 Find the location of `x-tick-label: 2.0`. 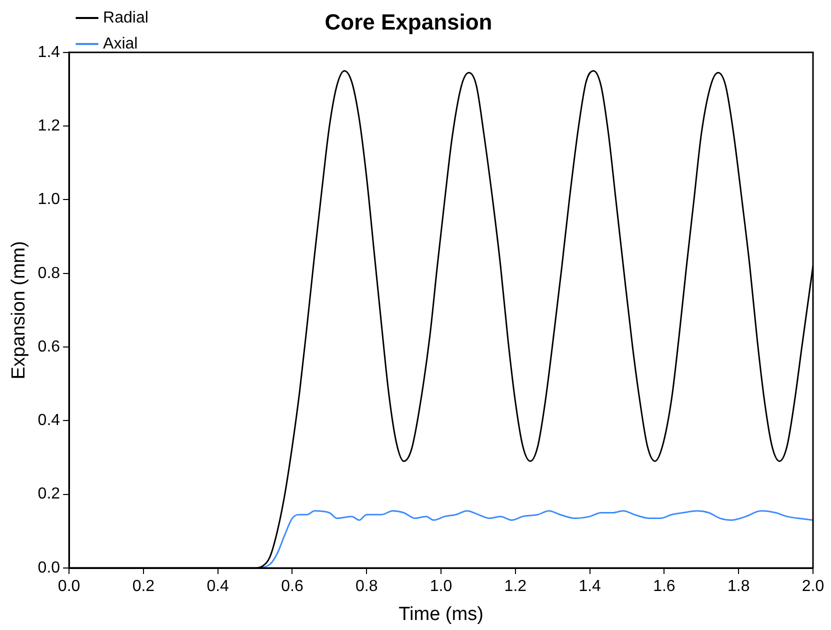

x-tick-label: 2.0 is located at coordinates (813, 587).